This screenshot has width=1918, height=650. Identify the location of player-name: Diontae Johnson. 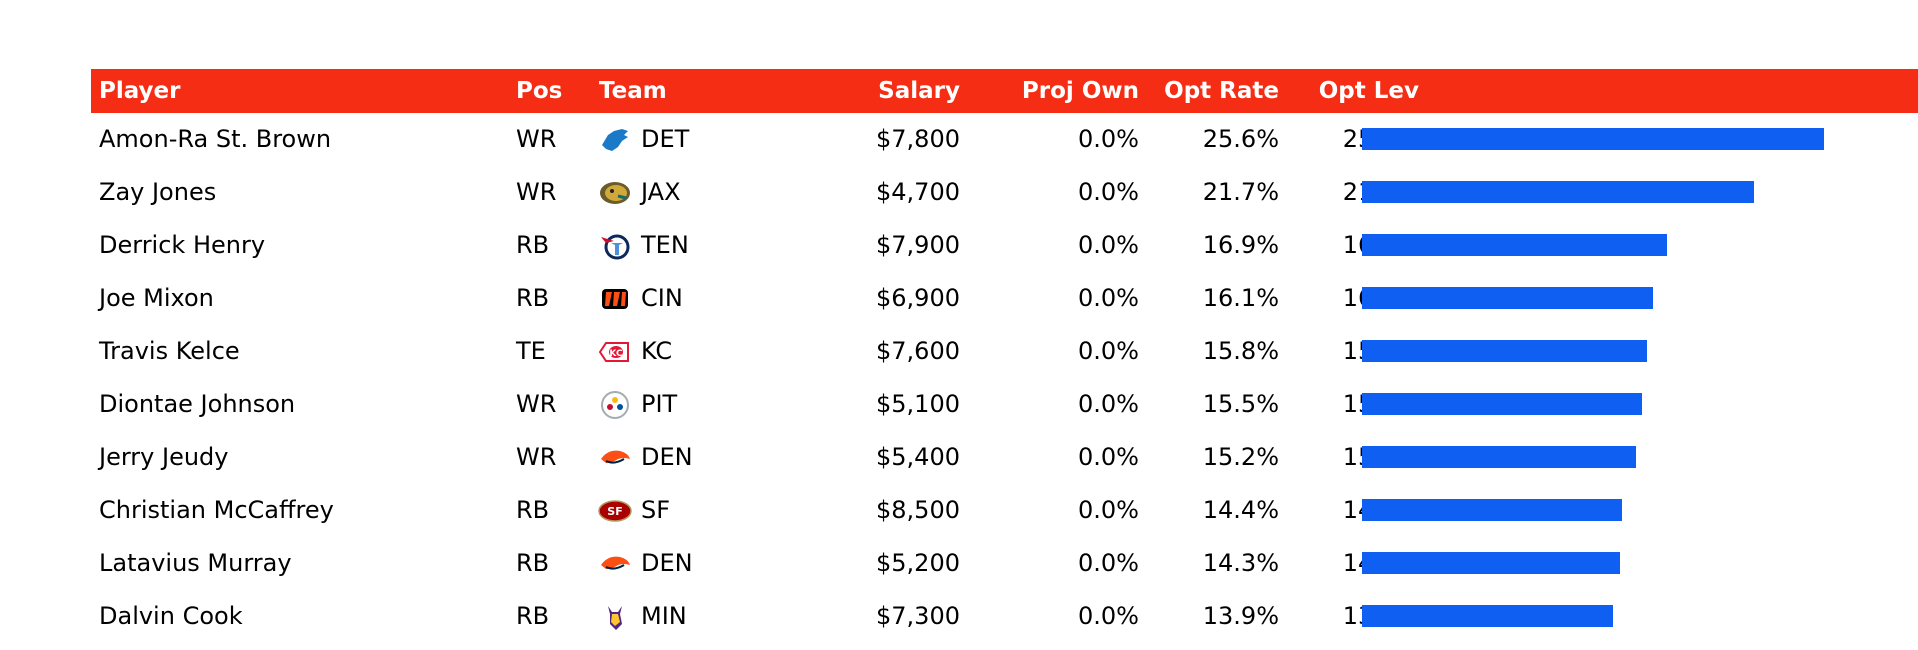
(197, 404).